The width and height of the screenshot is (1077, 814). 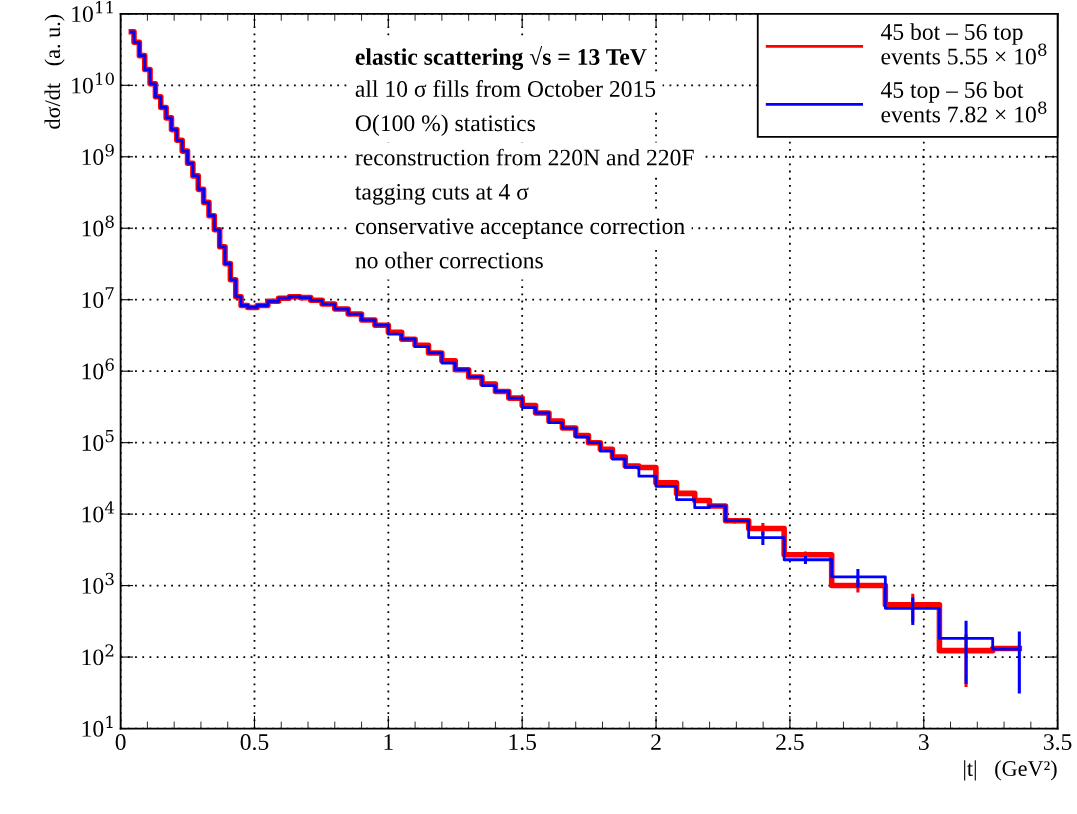 What do you see at coordinates (98, 583) in the screenshot?
I see `y-tick-label: 10$^{3}$` at bounding box center [98, 583].